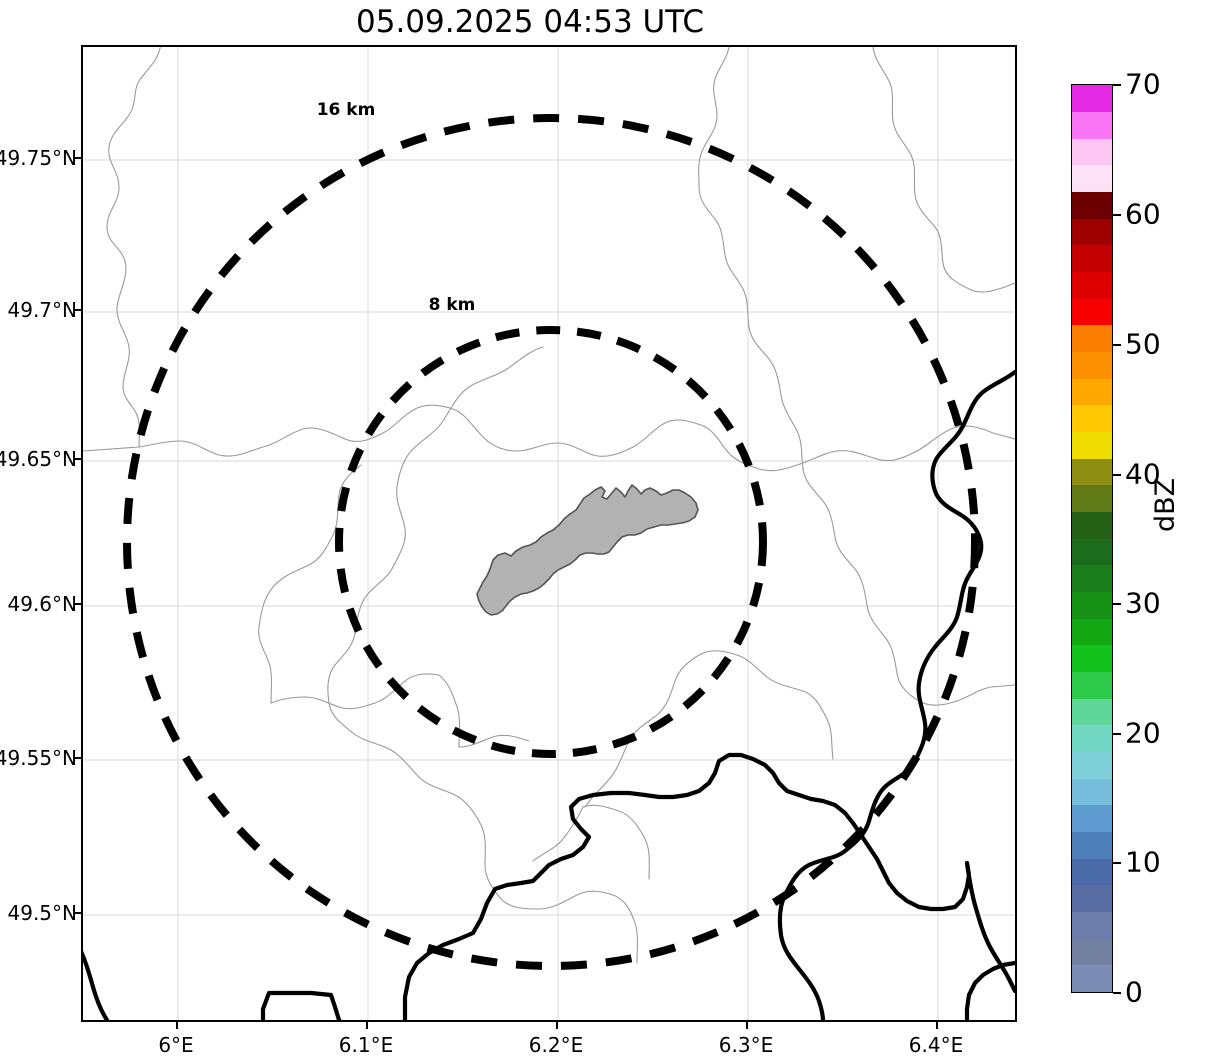 The width and height of the screenshot is (1207, 1064). I want to click on range-ring-8km, so click(551, 542).